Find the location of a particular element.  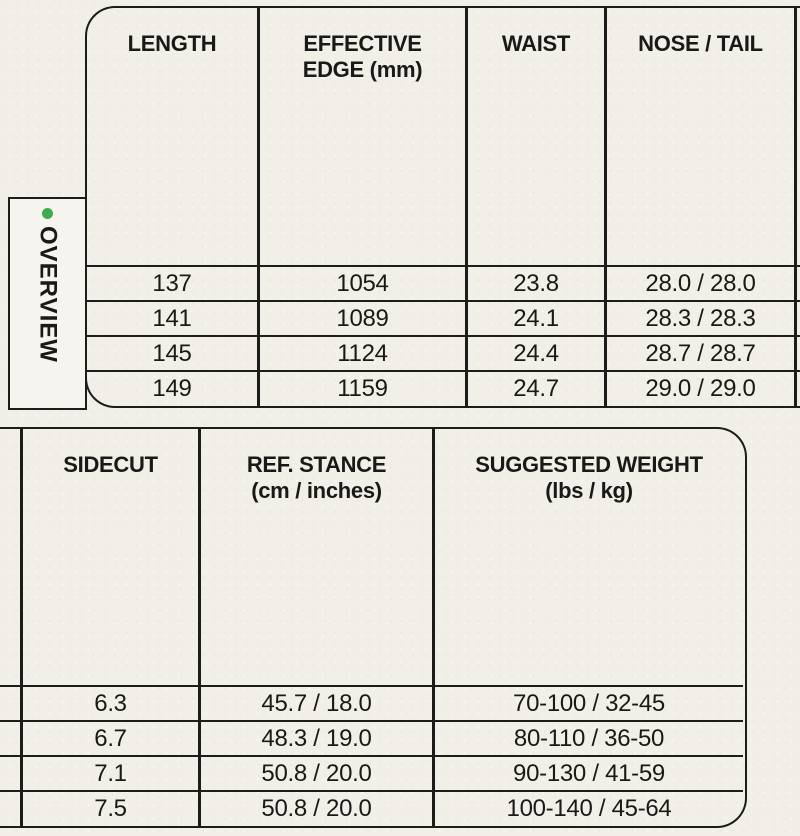

sidecut-value: 6.7 is located at coordinates (109, 737).